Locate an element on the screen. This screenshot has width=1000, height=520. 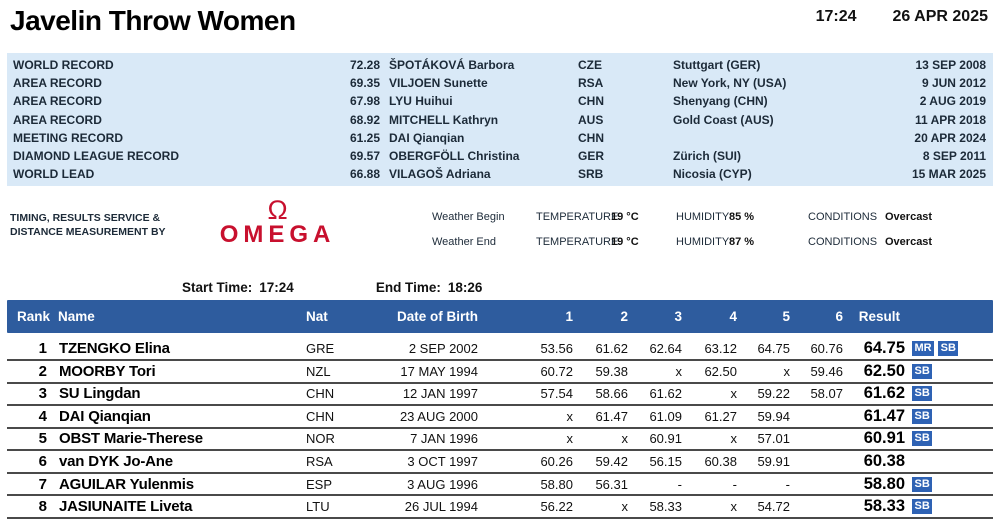
dob-cell: 12 JAN 1997 is located at coordinates (440, 394).